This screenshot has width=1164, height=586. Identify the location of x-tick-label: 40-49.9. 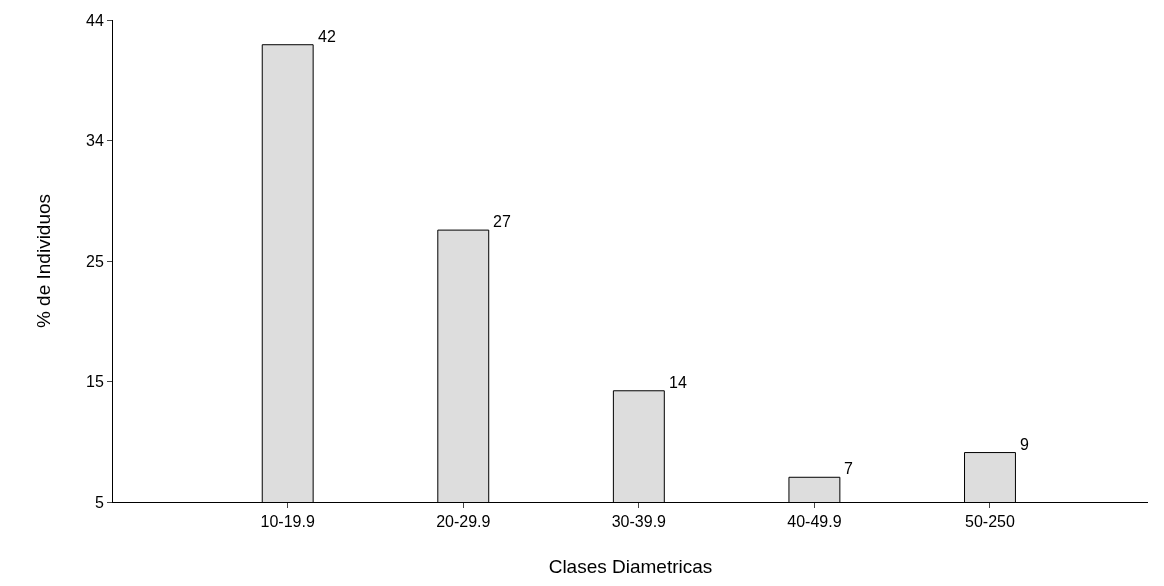
(814, 522).